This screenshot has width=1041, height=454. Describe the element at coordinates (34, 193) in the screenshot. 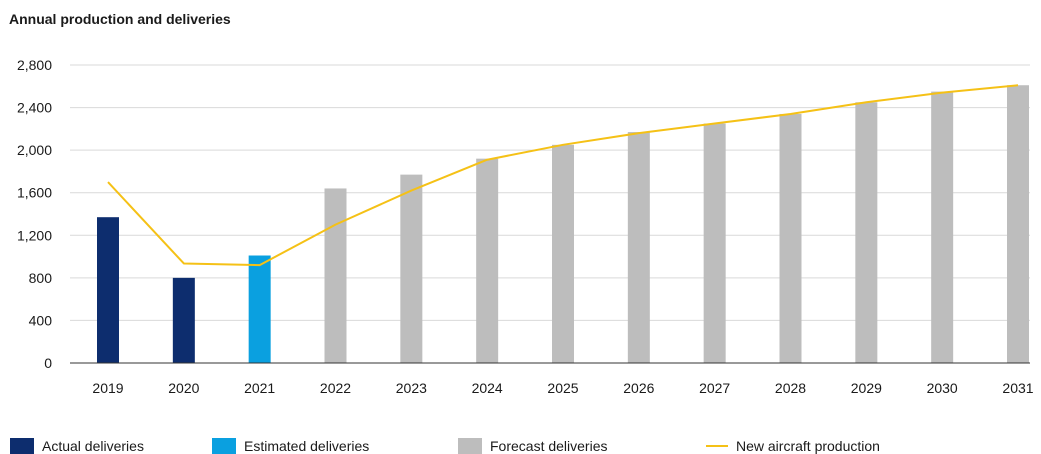

I see `y-tick-label: 1,600` at that location.